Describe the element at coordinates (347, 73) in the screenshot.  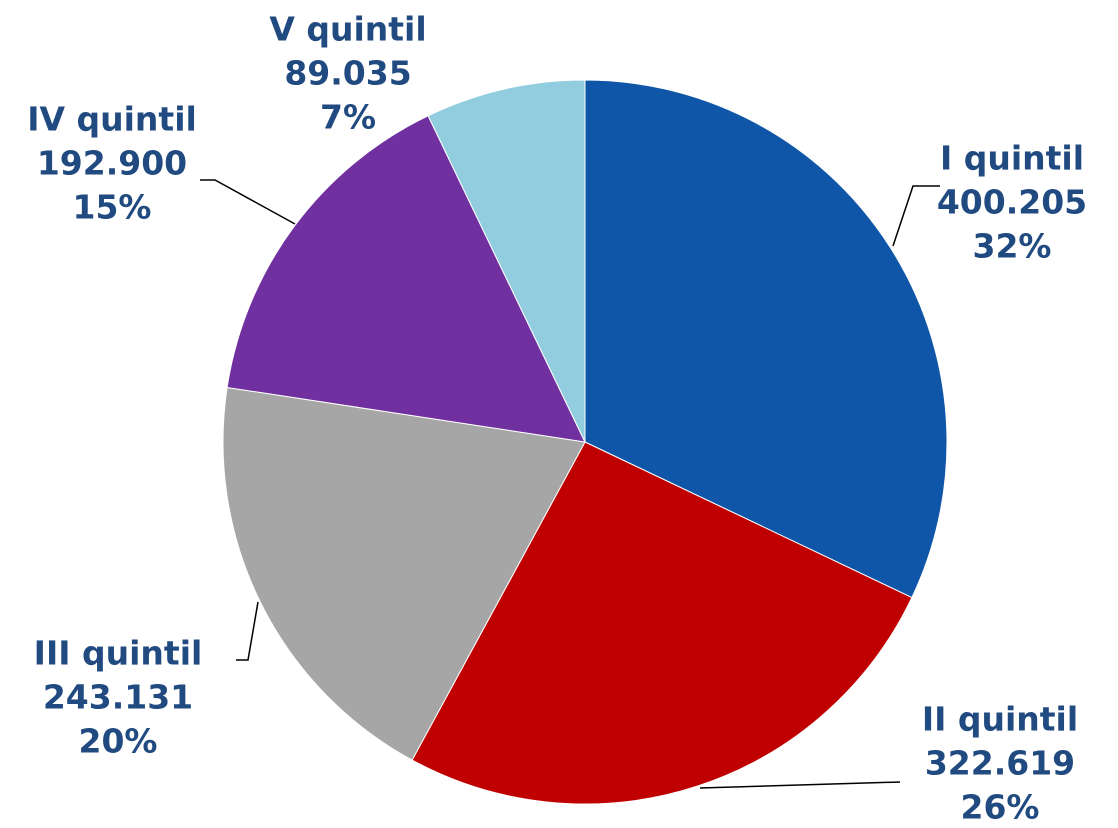
I see `slice-value-label: 89.035` at that location.